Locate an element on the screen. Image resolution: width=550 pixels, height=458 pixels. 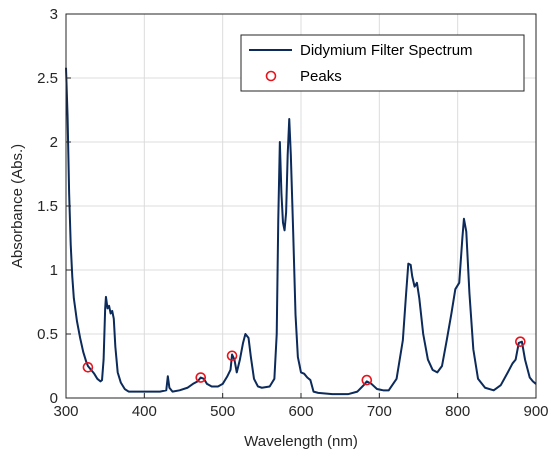
legend-label-spectrum: Didymium Filter Spectrum is located at coordinates (386, 50).